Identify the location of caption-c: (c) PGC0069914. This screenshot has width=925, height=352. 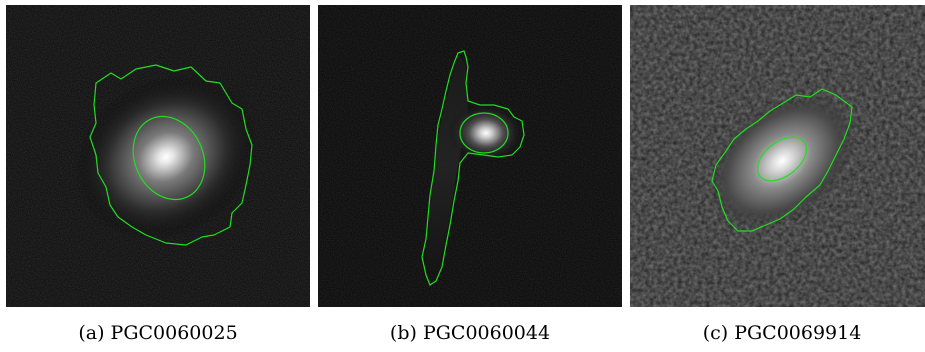
(782, 333).